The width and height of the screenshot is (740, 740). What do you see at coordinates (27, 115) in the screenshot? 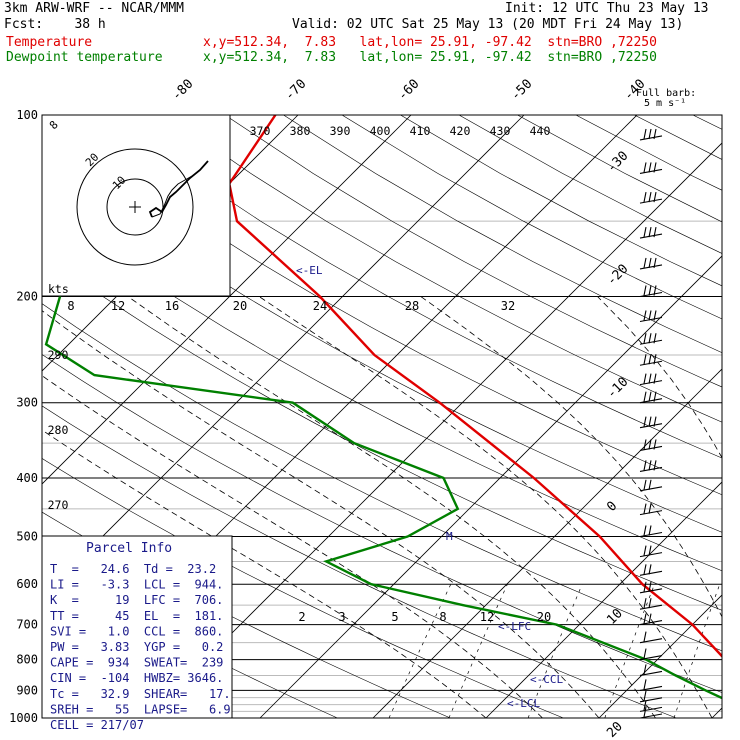
I see `pressure-tick-label-100: 100` at bounding box center [27, 115].